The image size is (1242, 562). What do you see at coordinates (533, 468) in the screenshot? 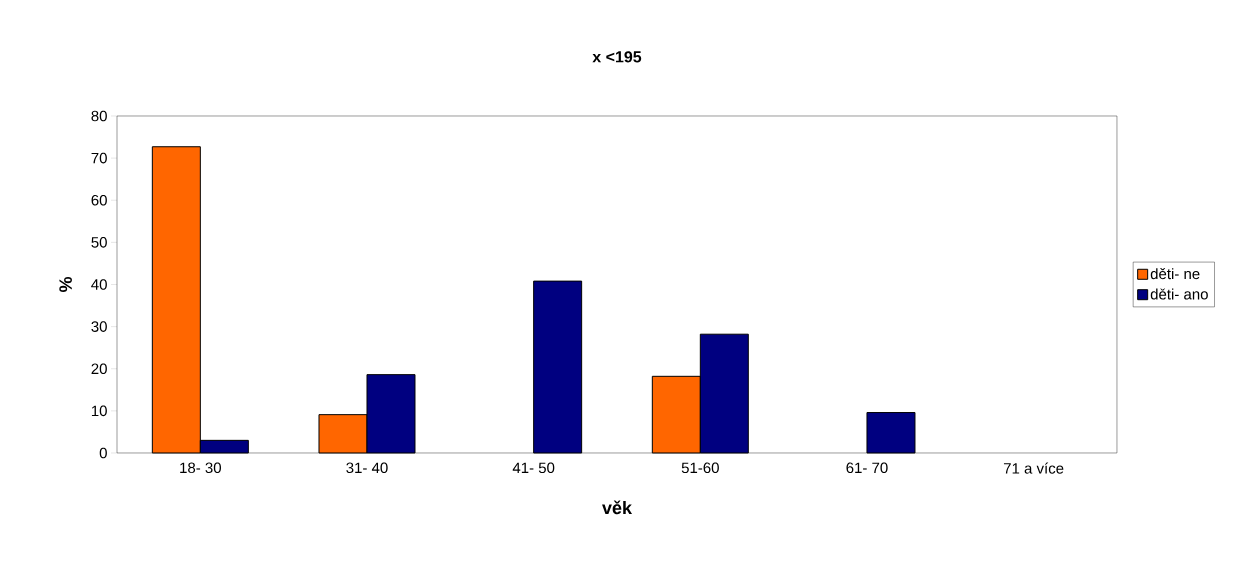
I see `x-tick-label: 41- 50` at bounding box center [533, 468].